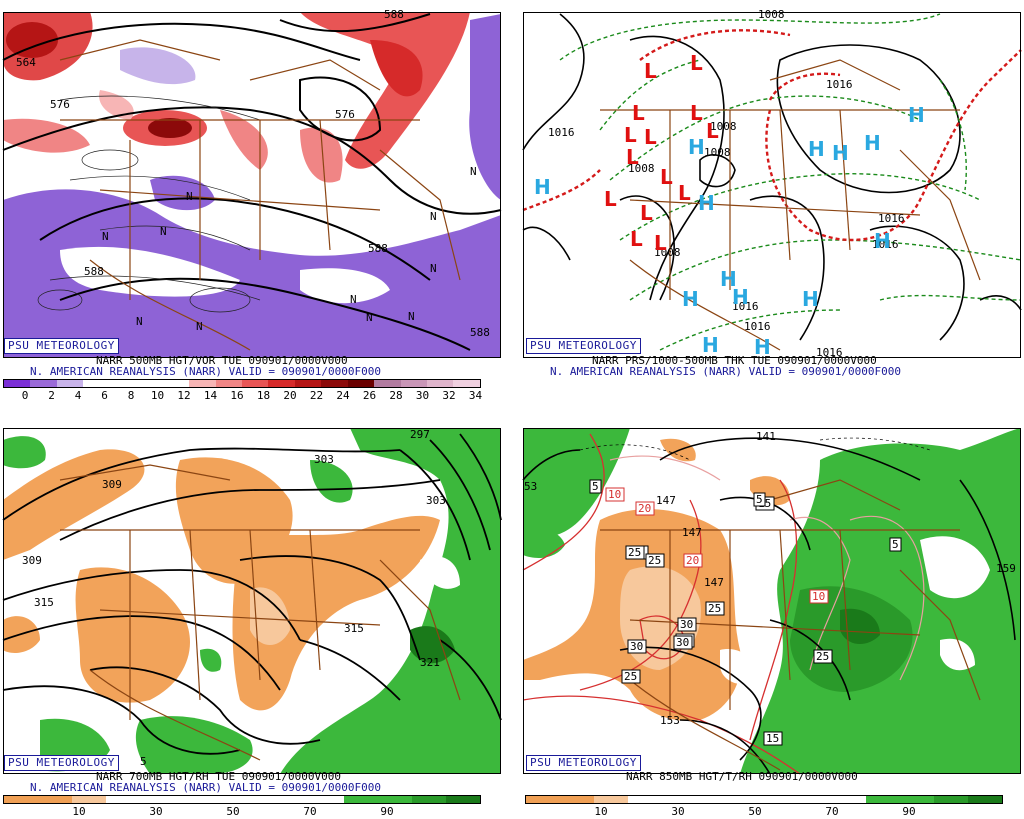 This screenshot has height=819, width=1024. I want to click on colorbar-tick-label: 90, so click(909, 811).